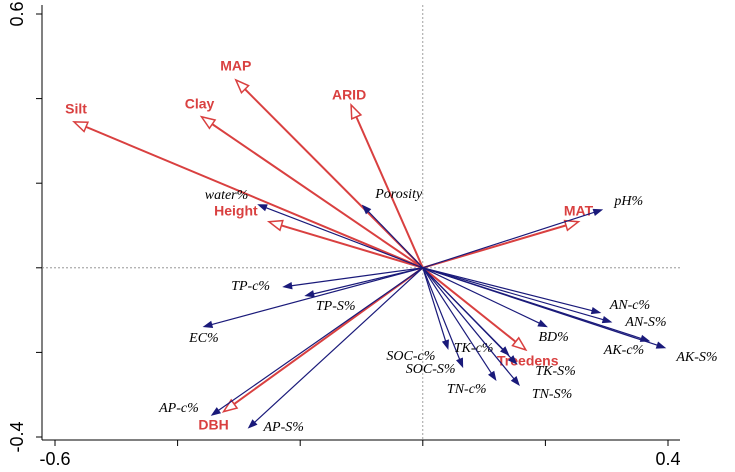 This screenshot has height=472, width=735. Describe the element at coordinates (250, 286) in the screenshot. I see `soil-label: TP-c%` at that location.